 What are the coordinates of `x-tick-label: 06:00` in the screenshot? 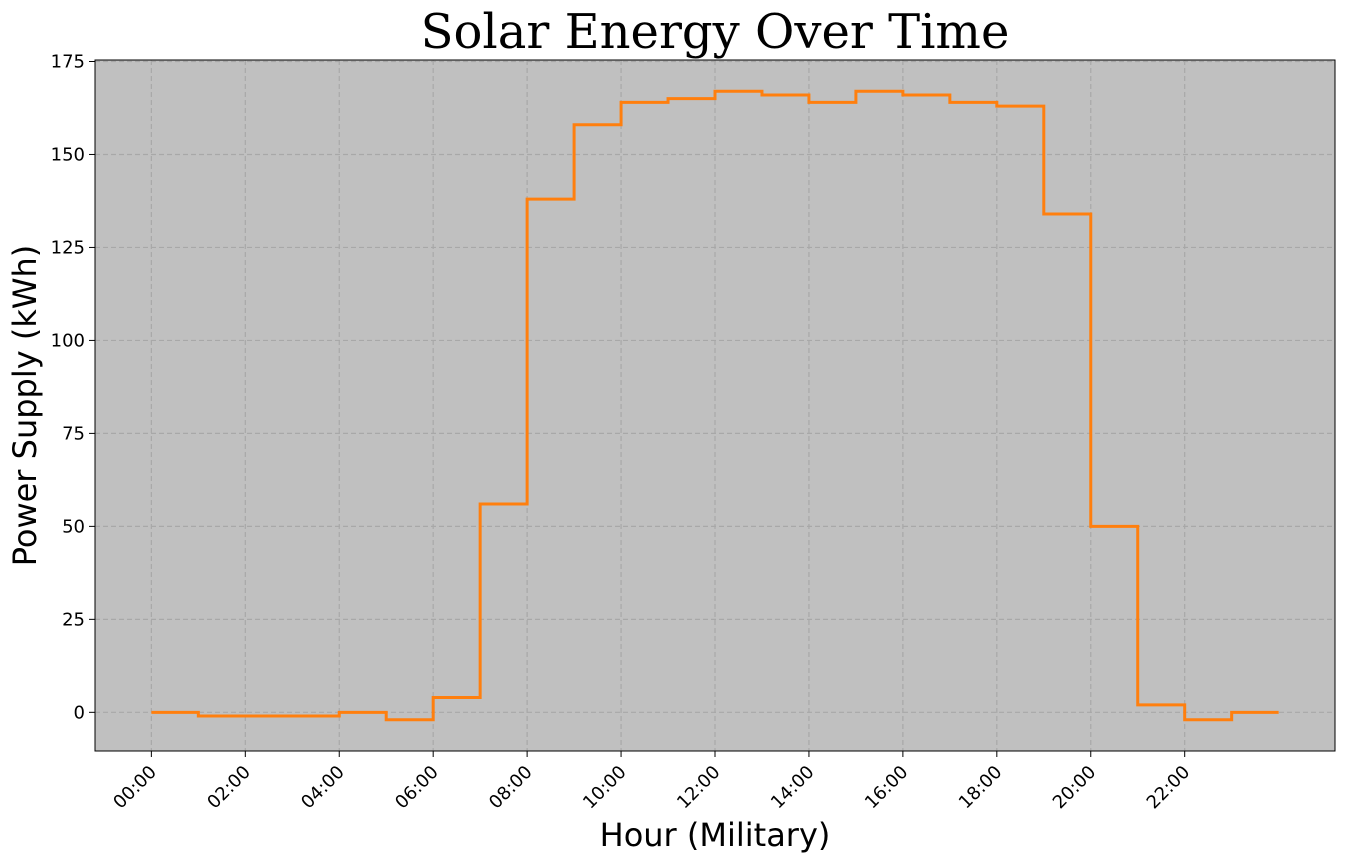 It's located at (417, 788).